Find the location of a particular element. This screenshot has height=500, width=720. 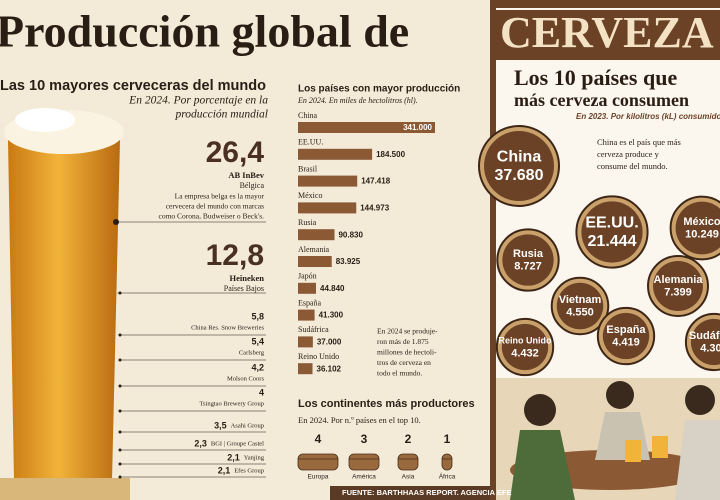

category-label: México is located at coordinates (310, 195).